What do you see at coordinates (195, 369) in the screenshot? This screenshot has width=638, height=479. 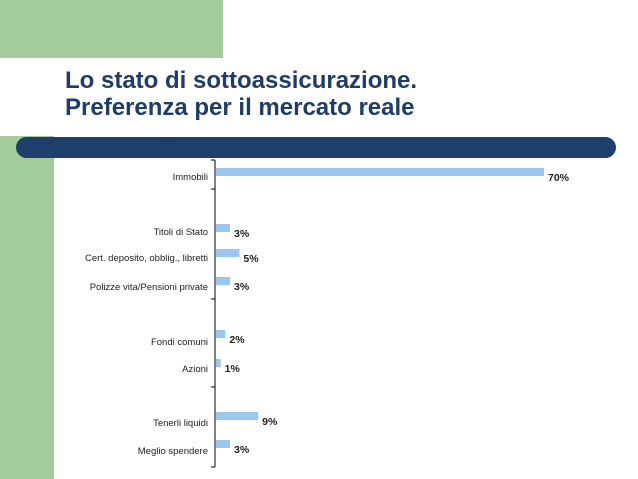 I see `category-label-6: Azioni` at bounding box center [195, 369].